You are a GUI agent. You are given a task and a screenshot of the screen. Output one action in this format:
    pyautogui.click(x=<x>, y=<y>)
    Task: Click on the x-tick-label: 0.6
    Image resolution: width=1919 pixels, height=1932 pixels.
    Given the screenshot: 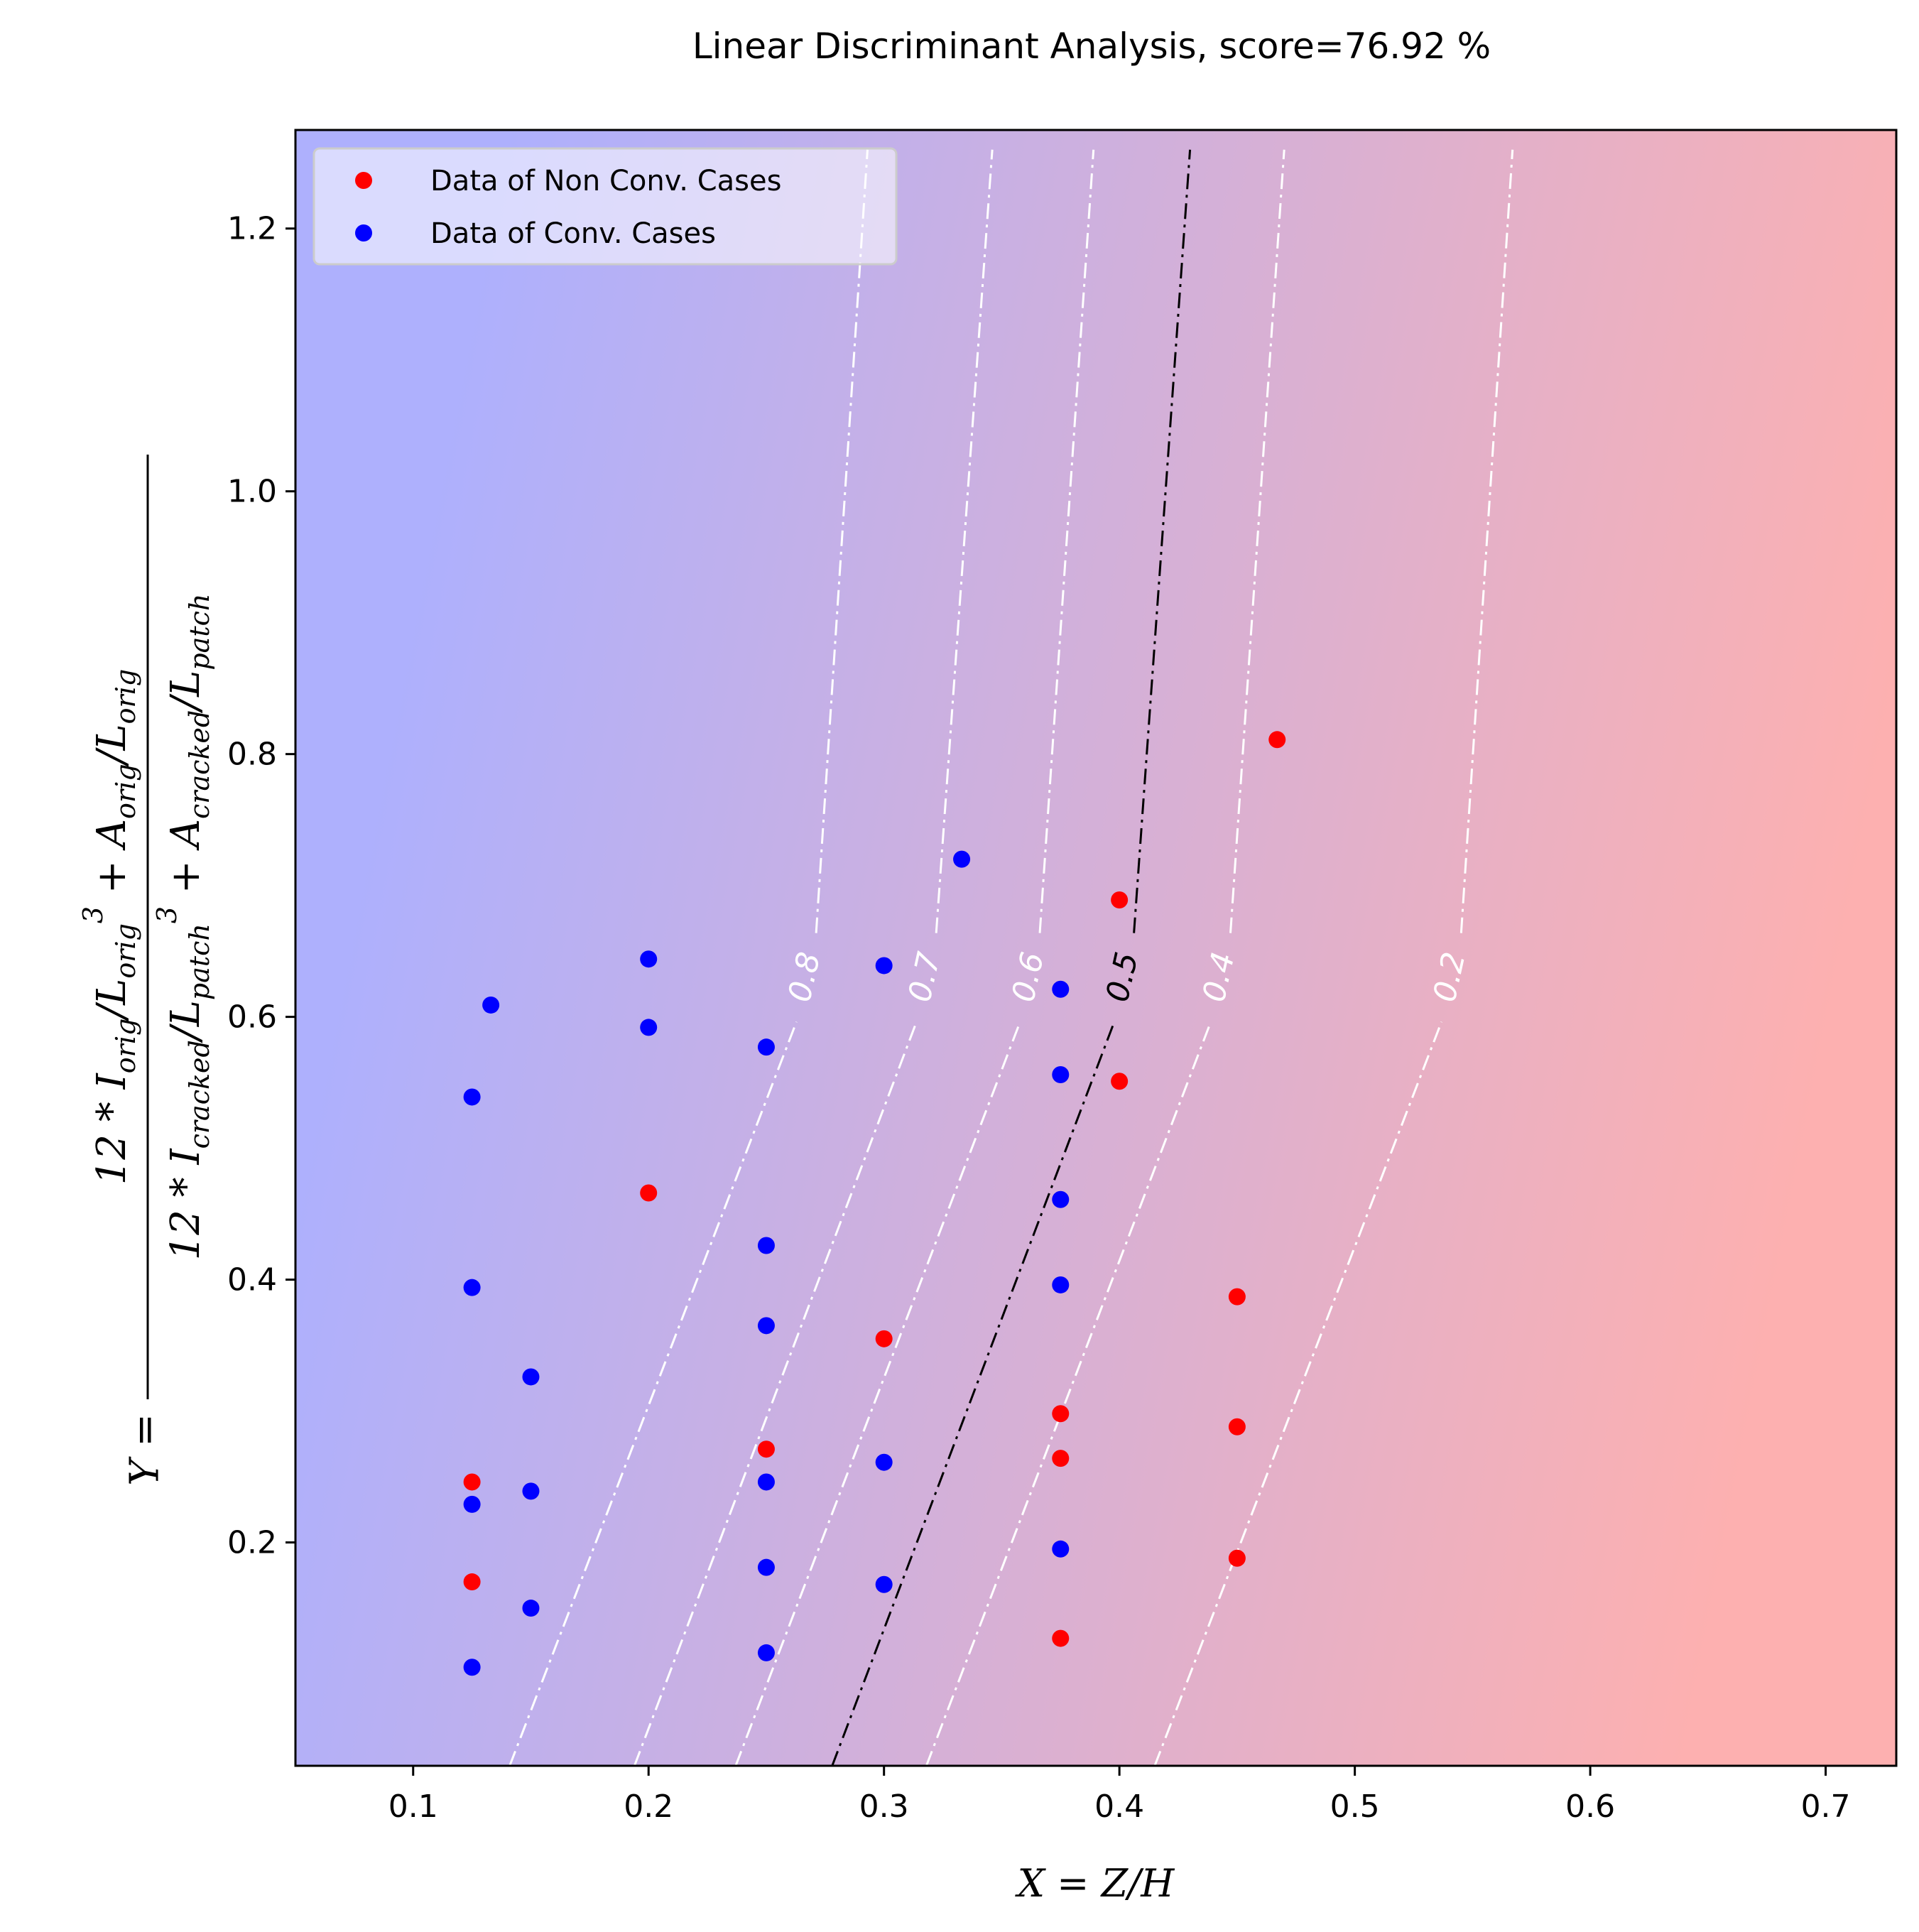 What is the action you would take?
    pyautogui.click(x=1590, y=1807)
    